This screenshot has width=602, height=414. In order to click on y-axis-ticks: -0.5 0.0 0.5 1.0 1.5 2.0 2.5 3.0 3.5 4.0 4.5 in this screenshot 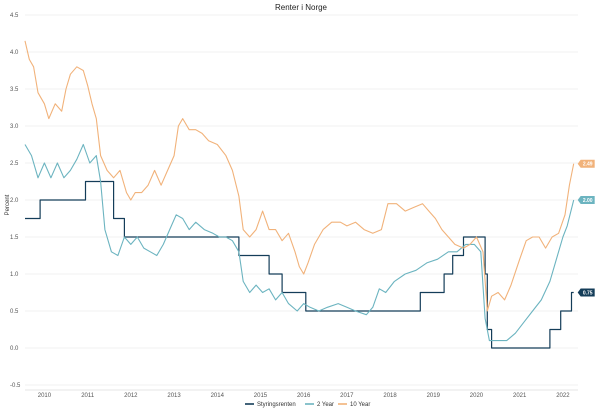, I will do `click(15, 201)`.